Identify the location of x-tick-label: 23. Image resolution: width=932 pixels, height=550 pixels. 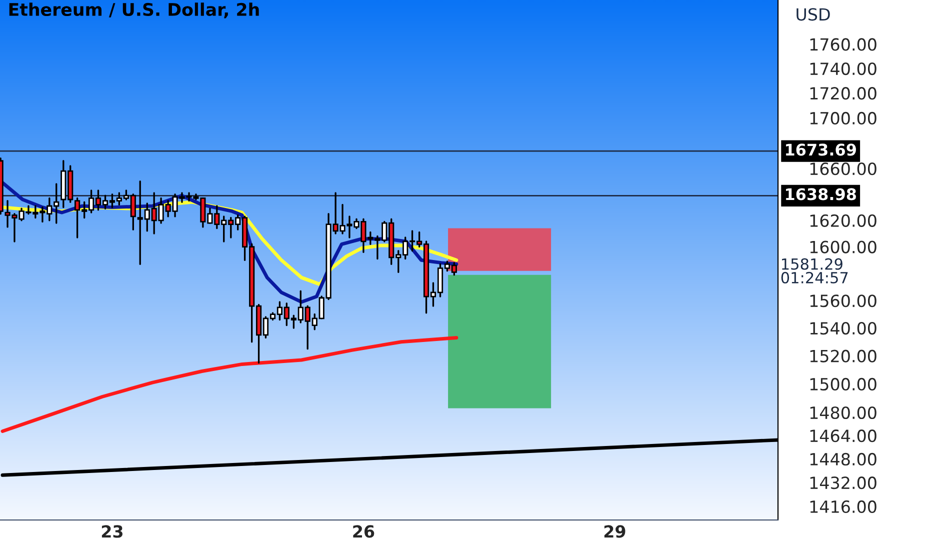
(112, 531).